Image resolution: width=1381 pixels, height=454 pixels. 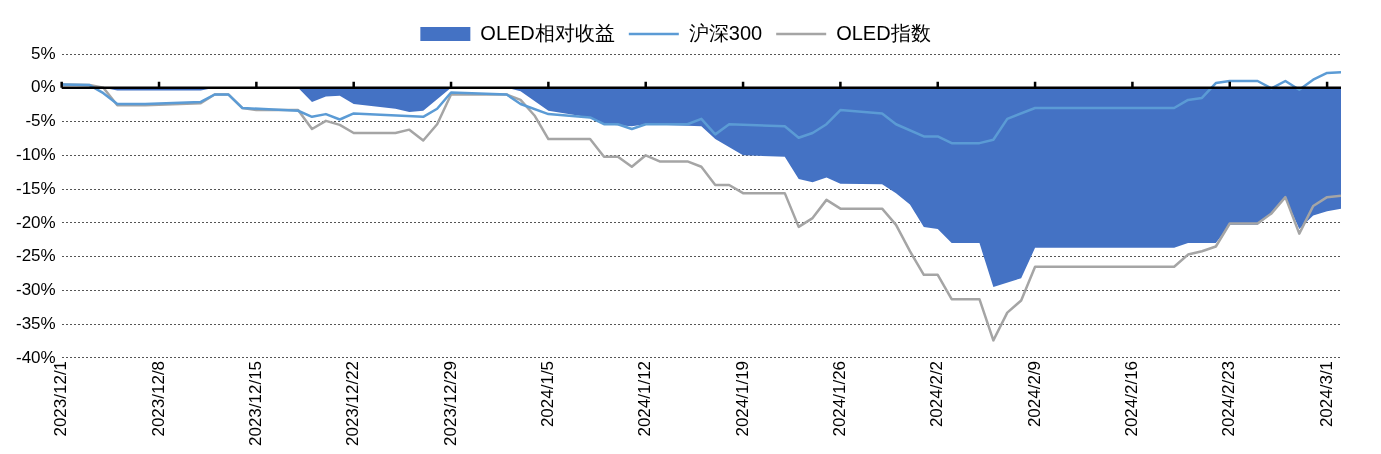 I want to click on legend-label: 沪深300, so click(x=725, y=32).